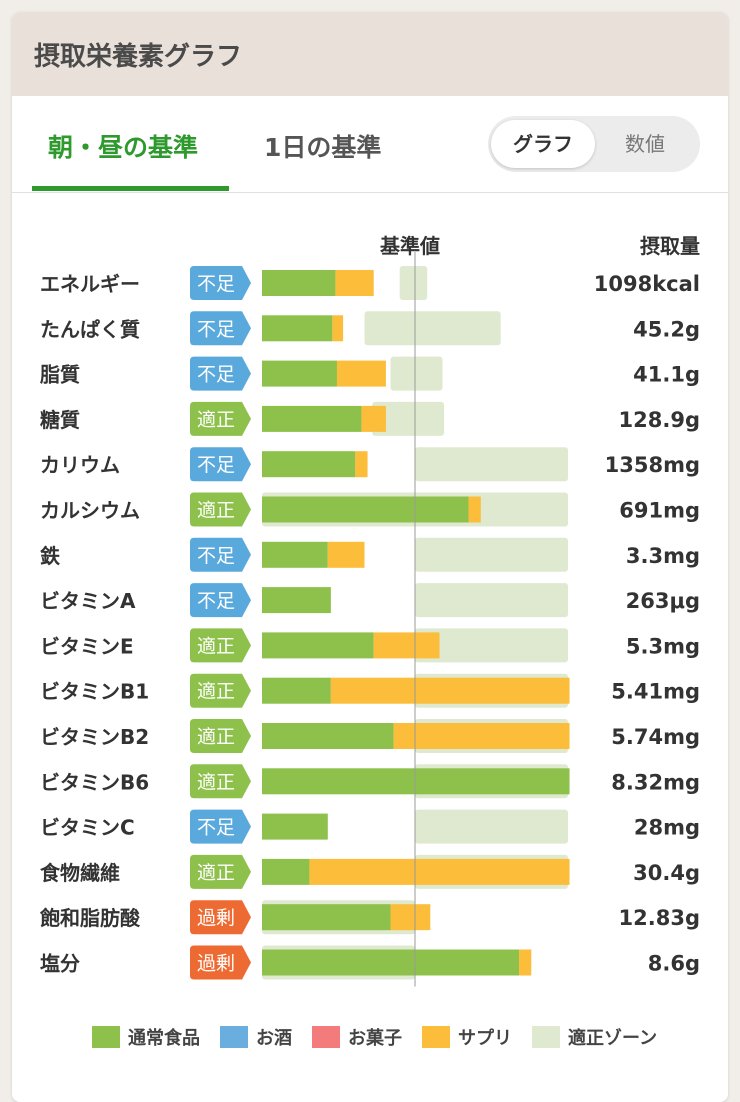 The image size is (740, 1102). I want to click on status-badge-label-row-1: 不足, so click(216, 329).